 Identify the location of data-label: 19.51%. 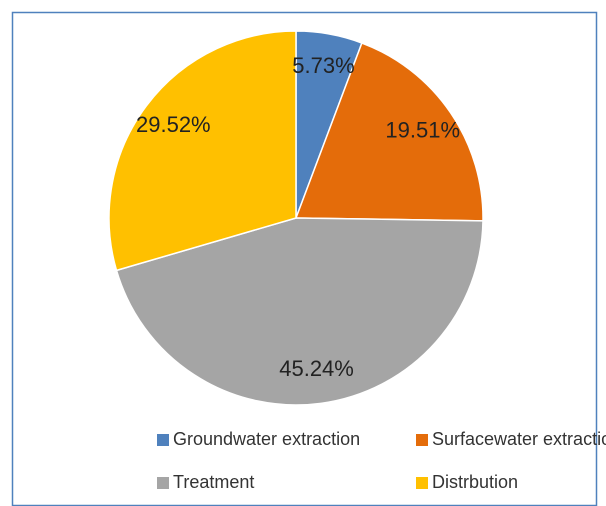
(422, 130).